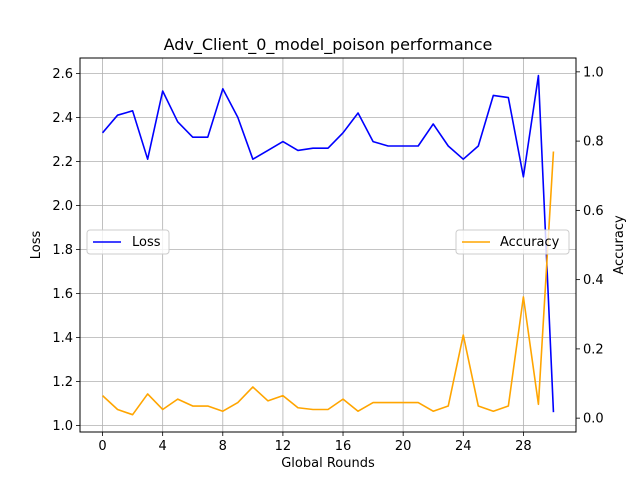 This screenshot has height=480, width=640. Describe the element at coordinates (593, 142) in the screenshot. I see `y-right-tick-label: 0.8` at that location.